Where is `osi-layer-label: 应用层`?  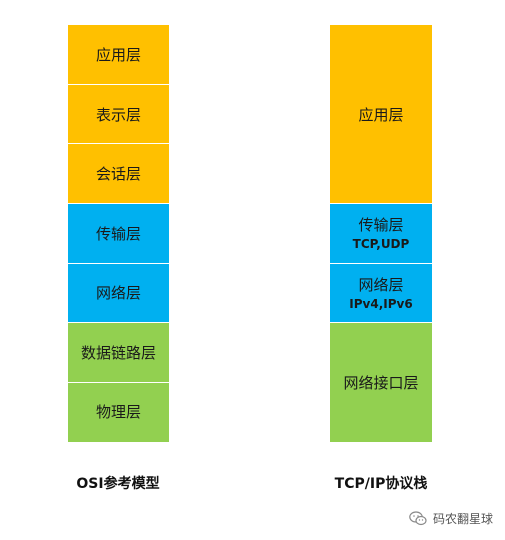 osi-layer-label: 应用层 is located at coordinates (118, 54).